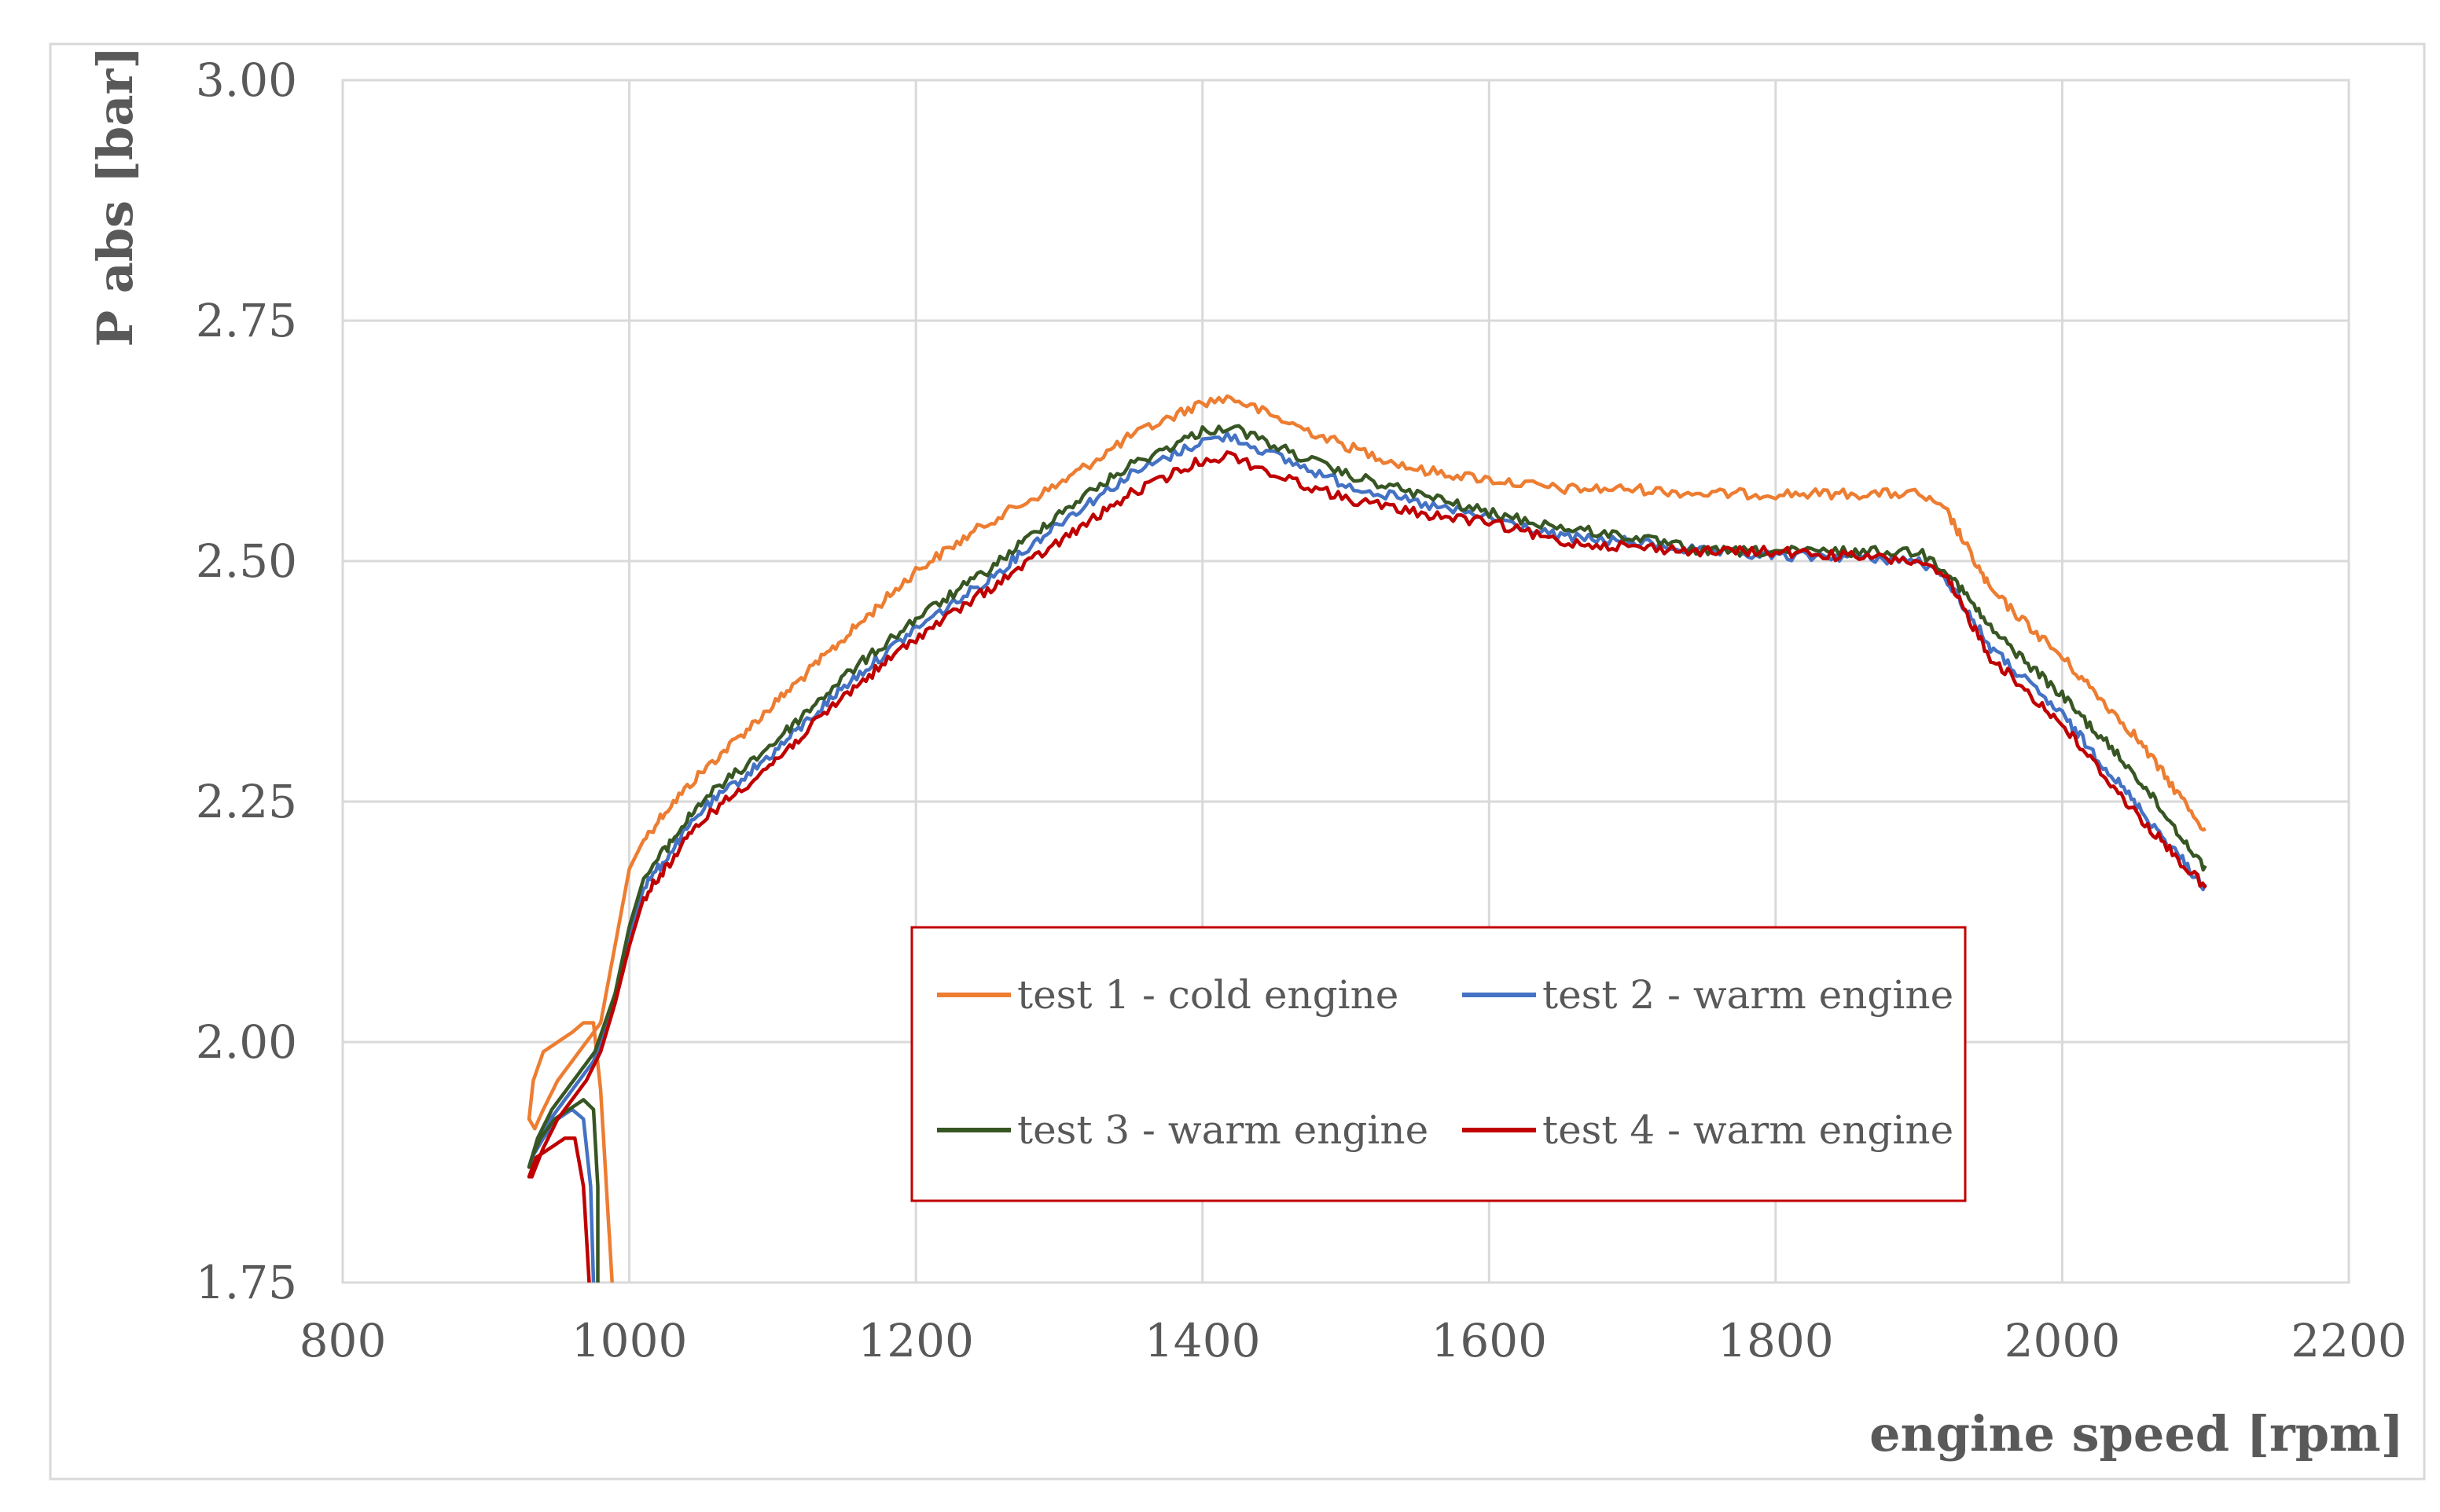 The image size is (2440, 1512). Describe the element at coordinates (629, 1341) in the screenshot. I see `x-tick-label: 1000` at that location.